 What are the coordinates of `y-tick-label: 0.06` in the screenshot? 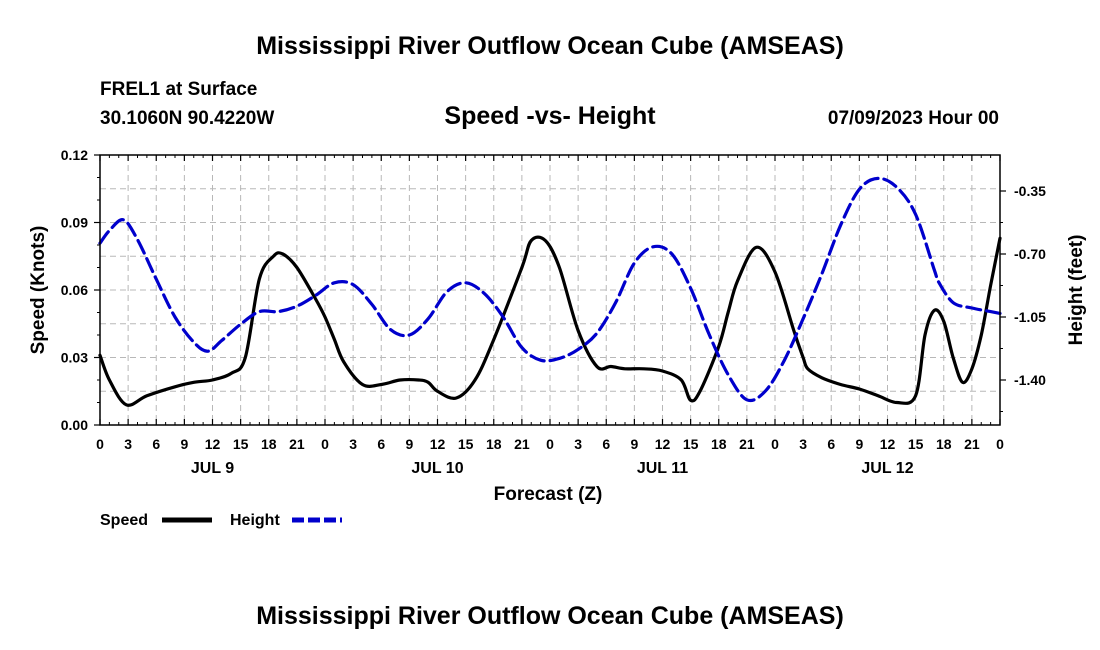 It's located at (74, 290).